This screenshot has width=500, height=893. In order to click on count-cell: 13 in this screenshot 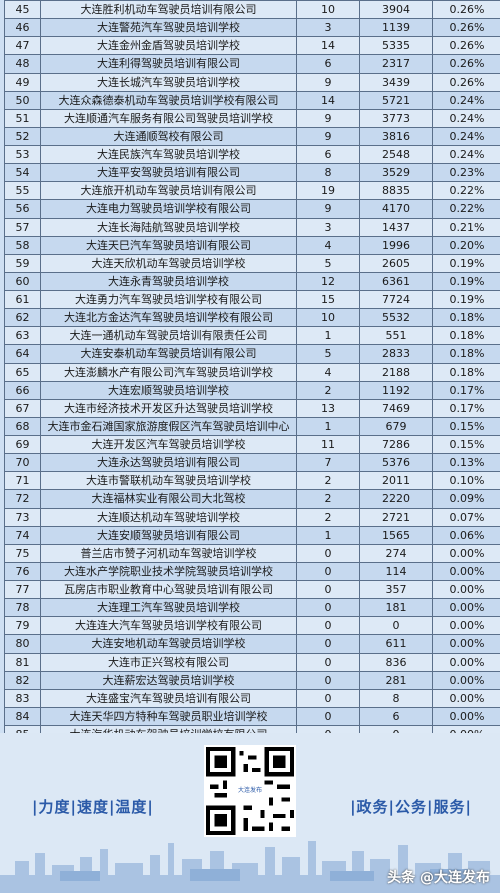, I will do `click(328, 408)`.